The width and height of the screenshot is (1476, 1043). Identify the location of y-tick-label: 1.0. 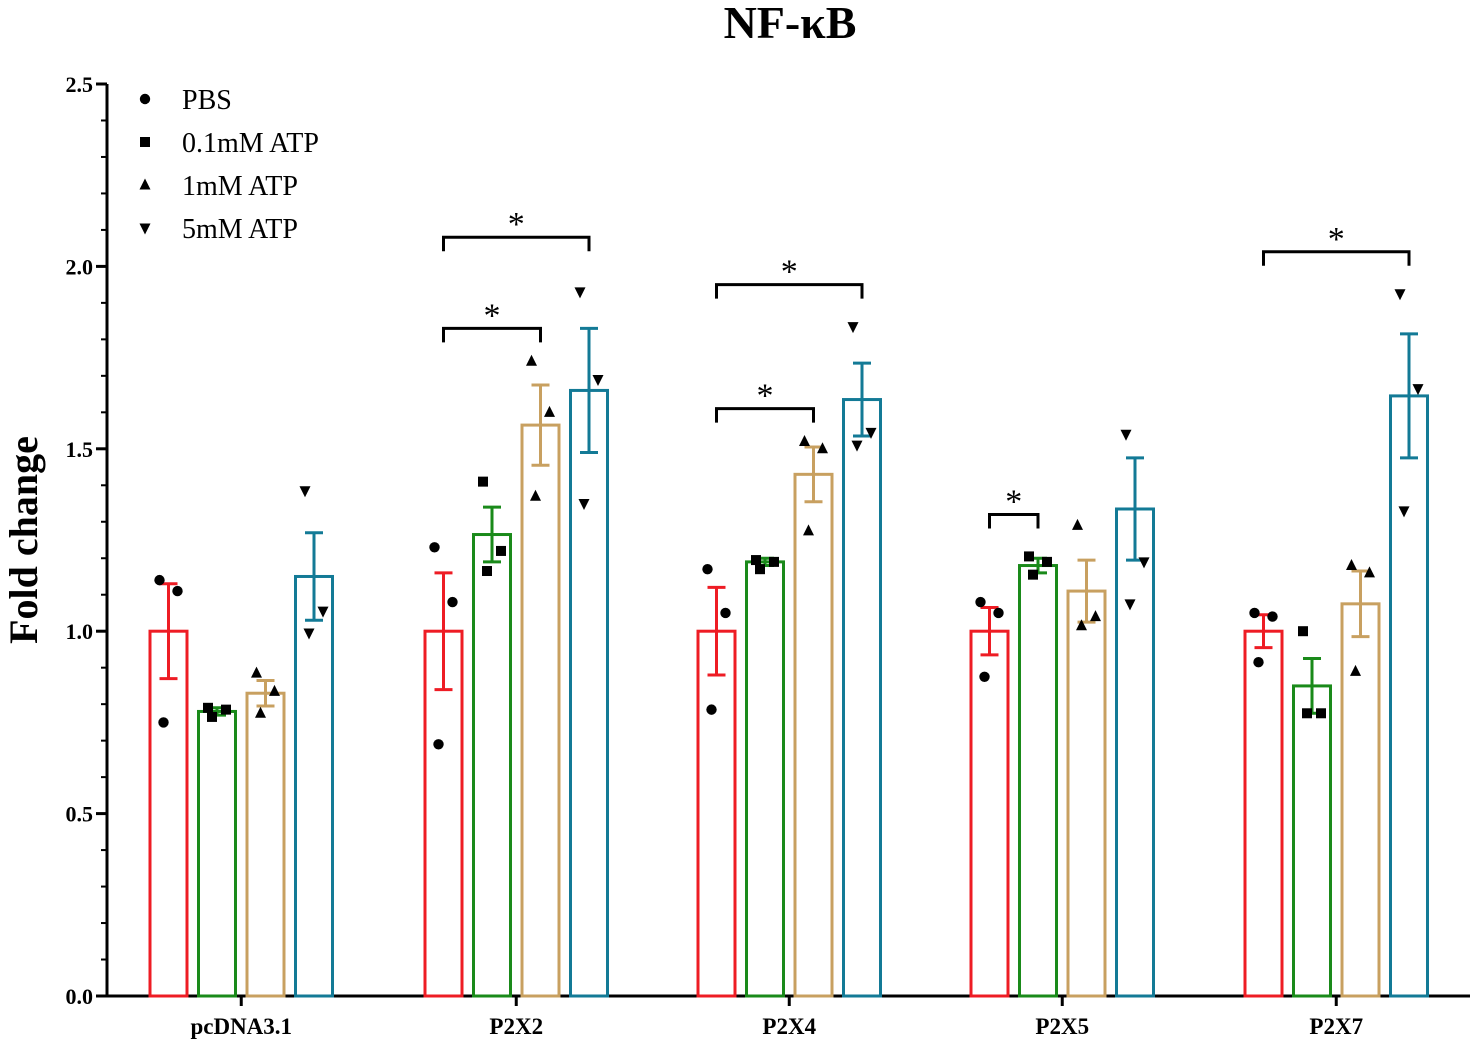
(80, 631).